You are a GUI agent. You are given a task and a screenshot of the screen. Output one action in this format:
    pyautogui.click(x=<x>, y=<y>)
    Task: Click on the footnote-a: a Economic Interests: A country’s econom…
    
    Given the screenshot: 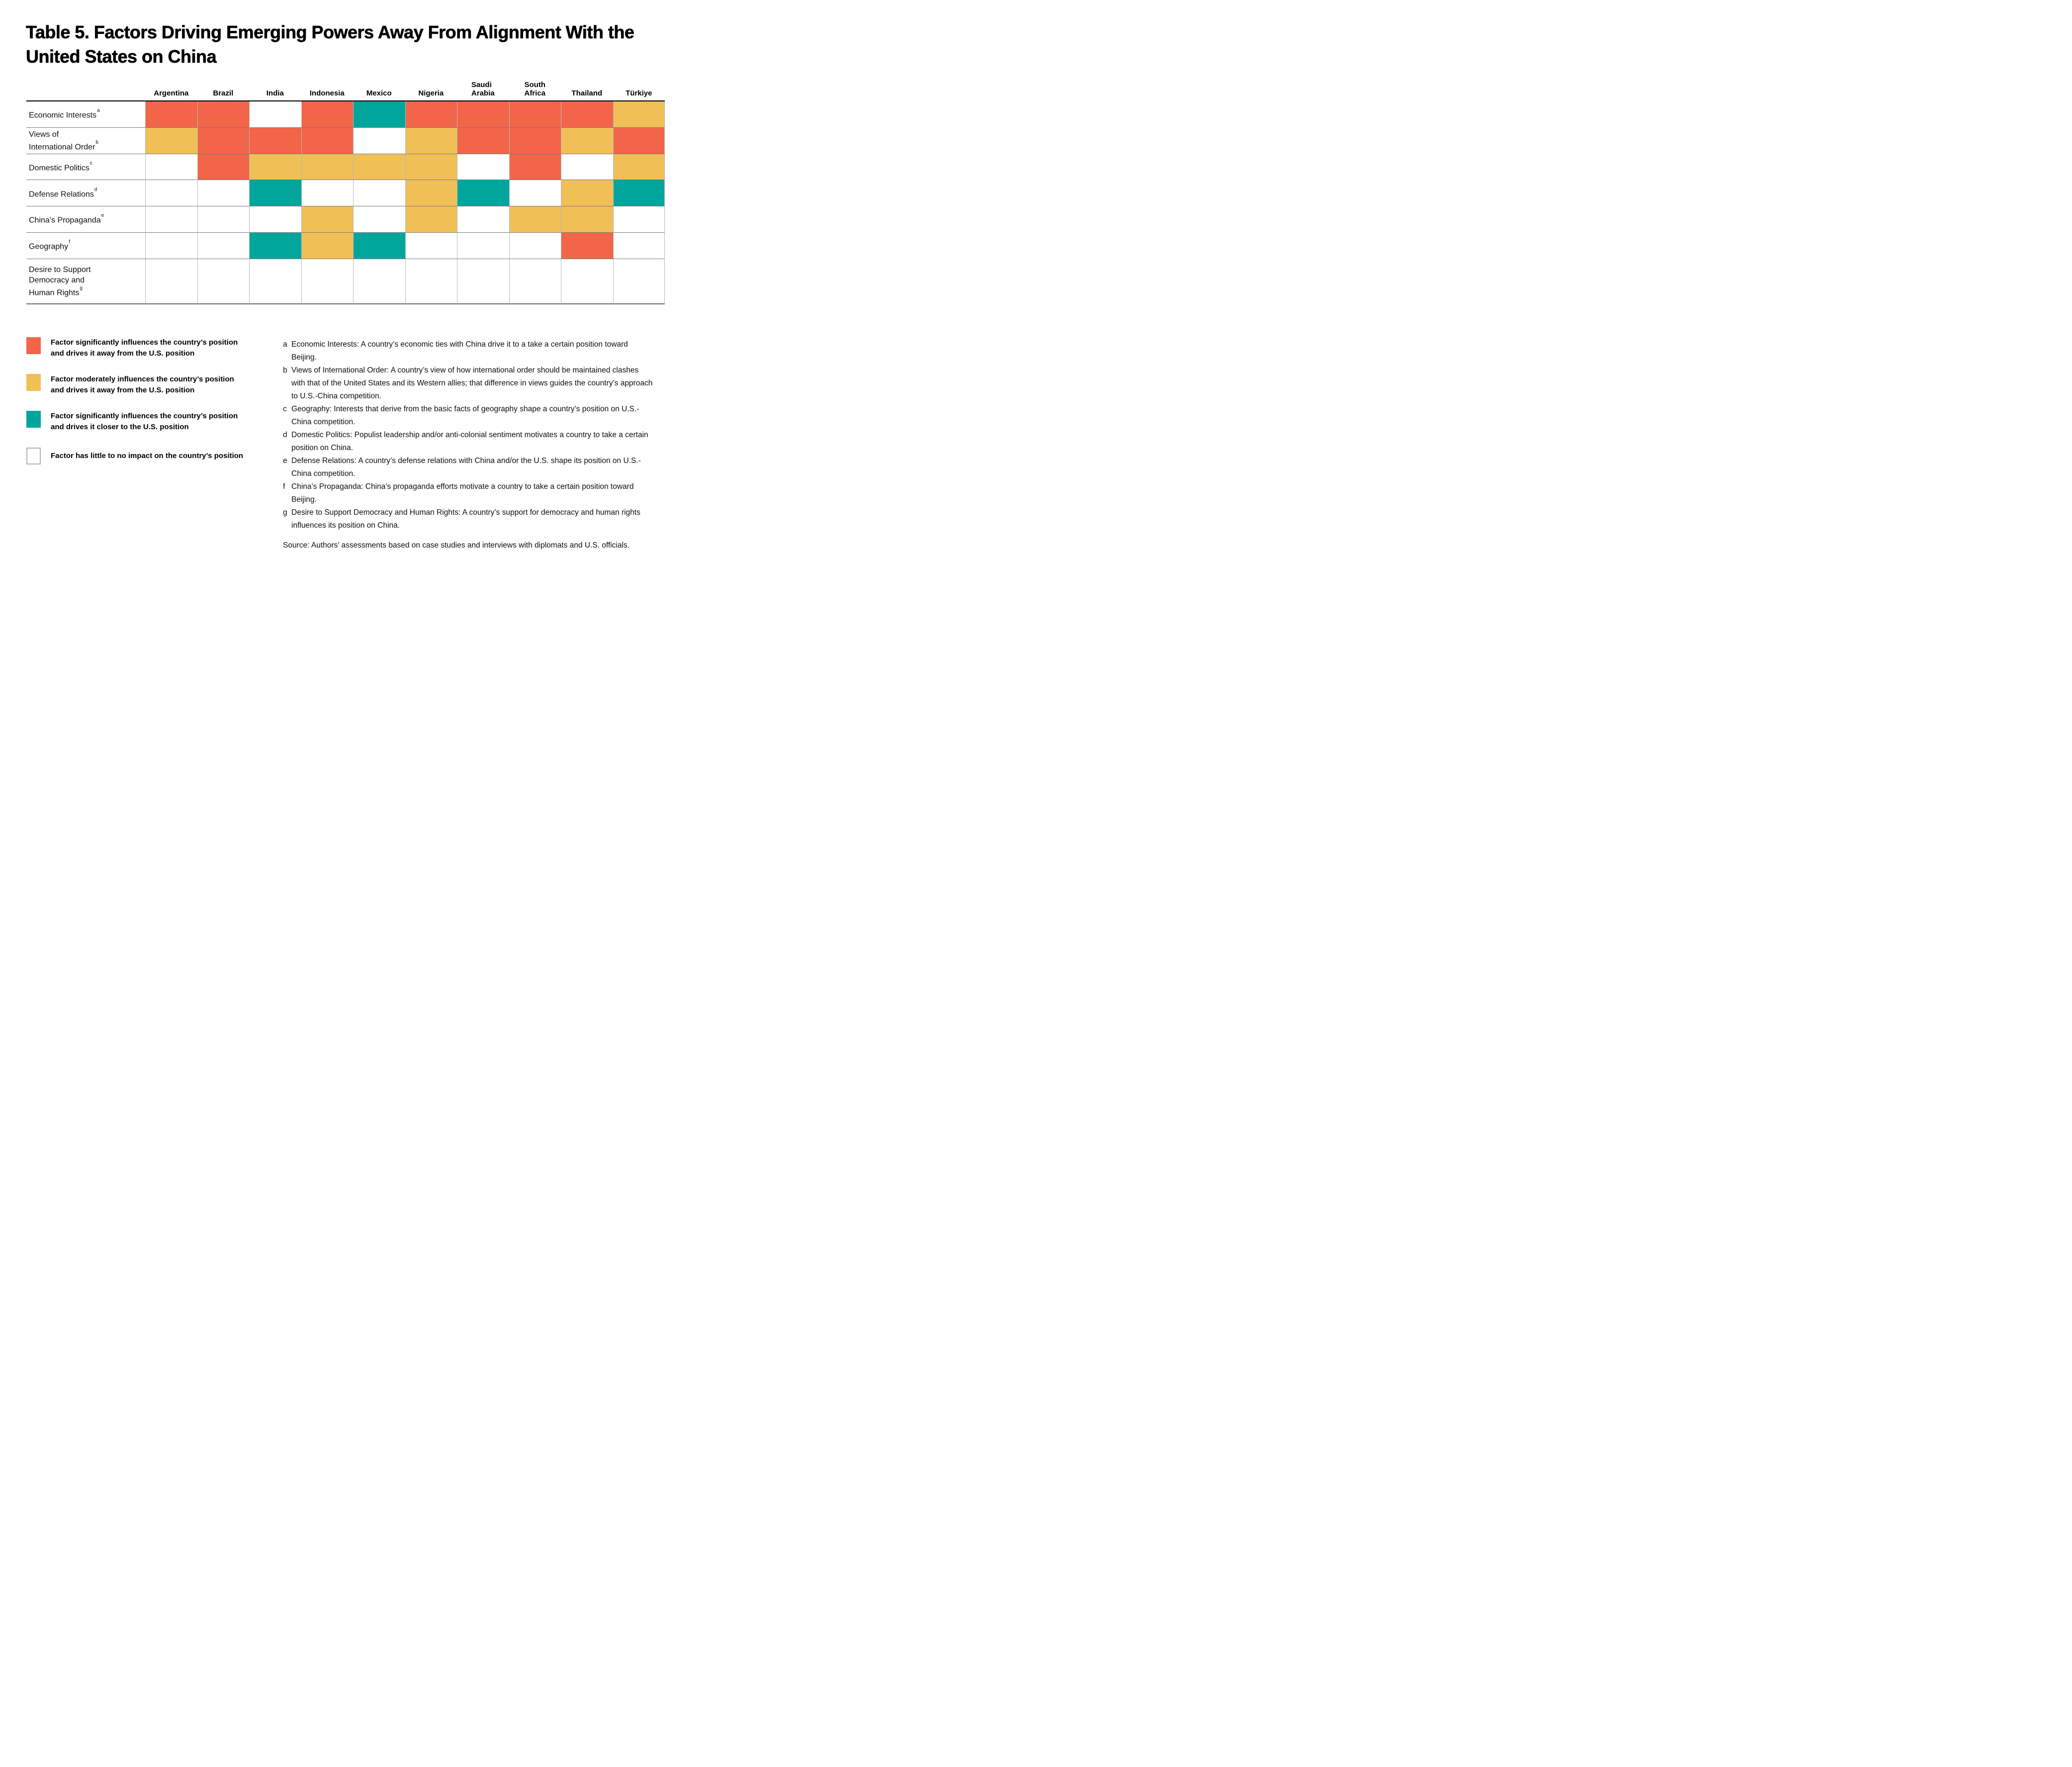 What is the action you would take?
    pyautogui.click(x=468, y=351)
    